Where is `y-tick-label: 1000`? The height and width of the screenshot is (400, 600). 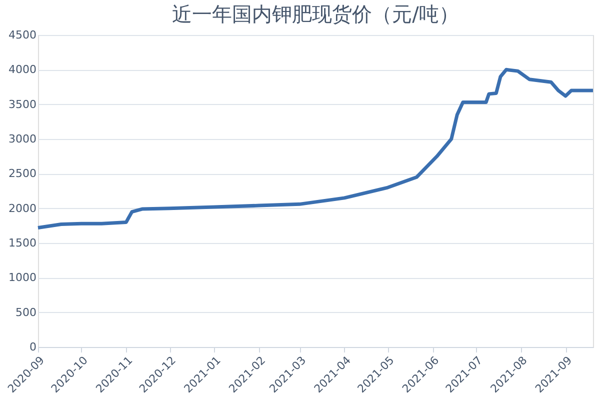
y-tick-label: 1000 is located at coordinates (22, 277).